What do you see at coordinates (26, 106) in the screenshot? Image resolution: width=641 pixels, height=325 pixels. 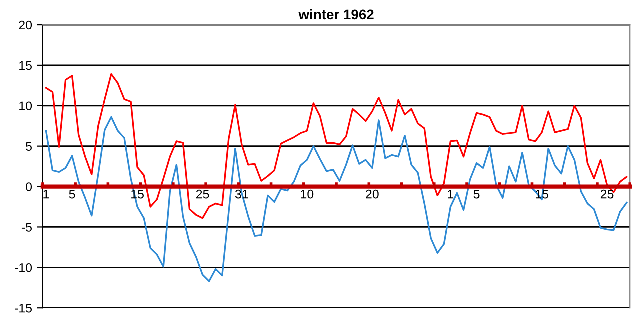 I see `y-tick-label: 10` at bounding box center [26, 106].